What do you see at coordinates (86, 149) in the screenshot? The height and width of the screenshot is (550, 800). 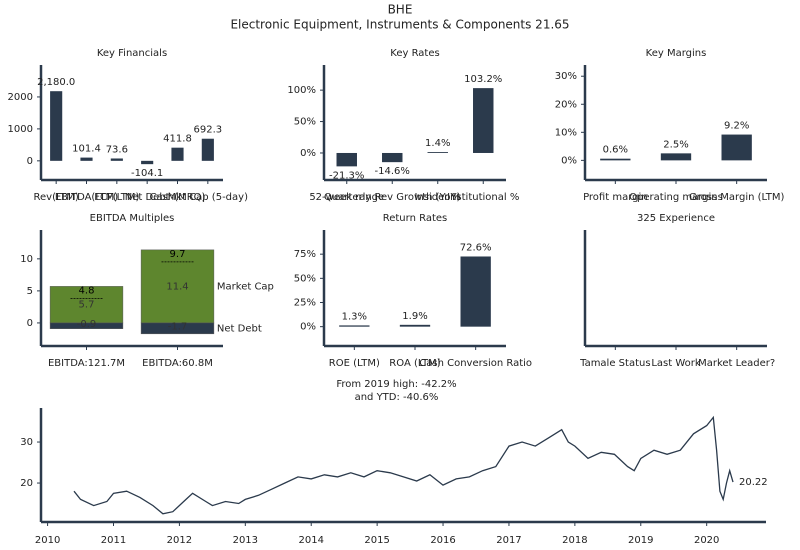 I see `value-label: 101.4` at bounding box center [86, 149].